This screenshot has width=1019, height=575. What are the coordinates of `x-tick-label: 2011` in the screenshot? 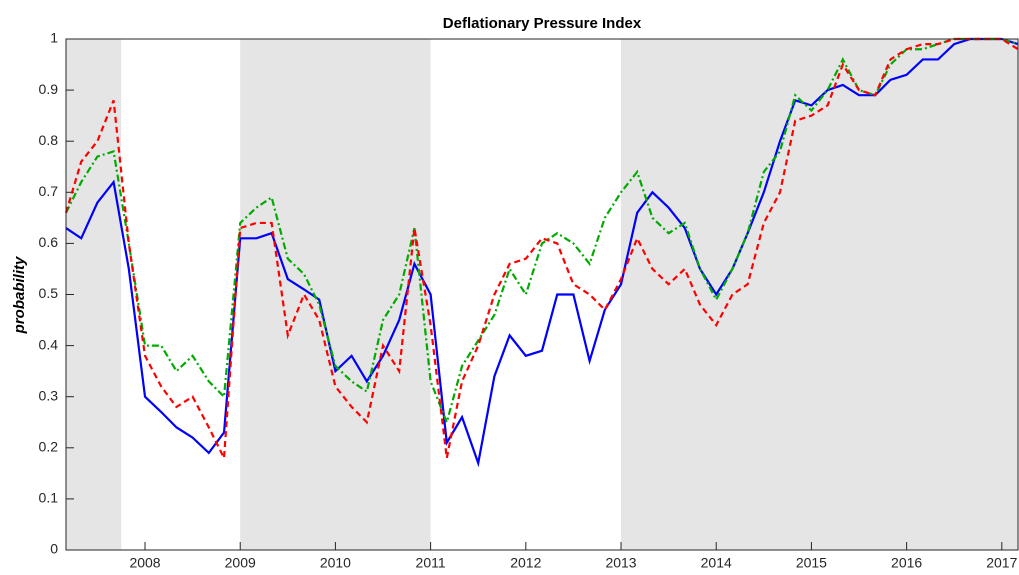 It's located at (431, 563).